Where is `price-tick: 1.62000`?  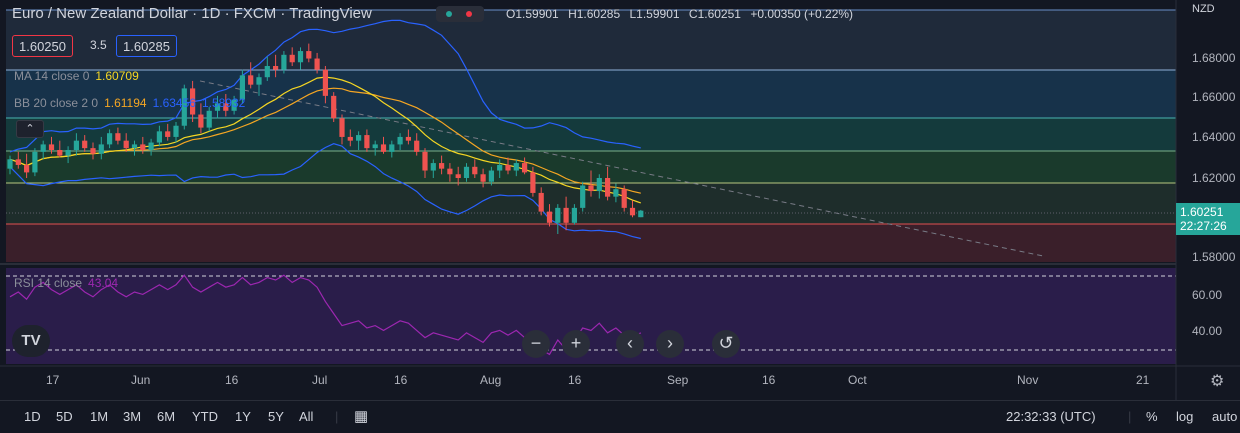 price-tick: 1.62000 is located at coordinates (1214, 178).